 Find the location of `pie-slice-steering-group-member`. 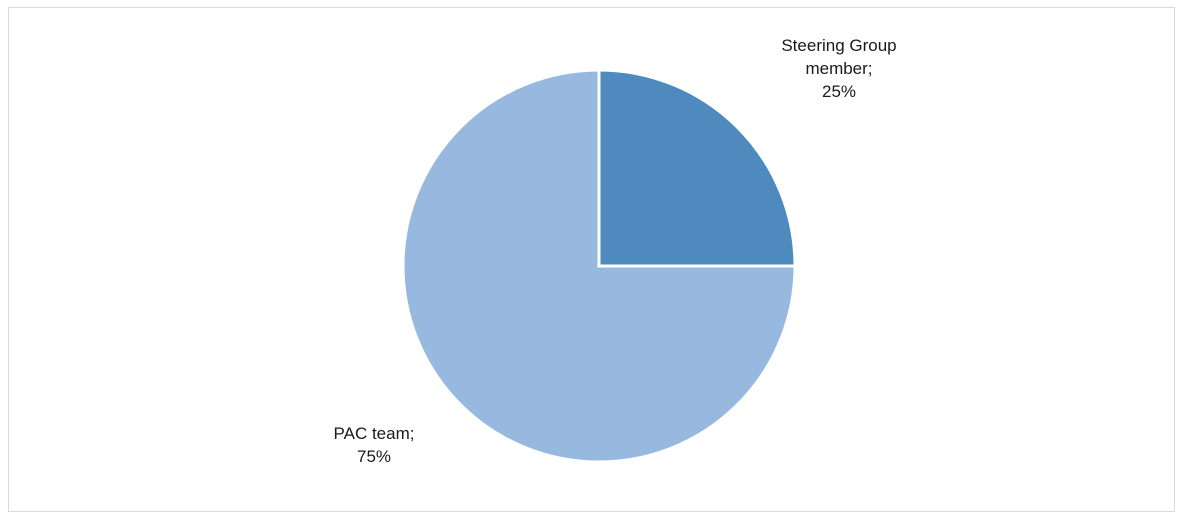

pie-slice-steering-group-member is located at coordinates (697, 168).